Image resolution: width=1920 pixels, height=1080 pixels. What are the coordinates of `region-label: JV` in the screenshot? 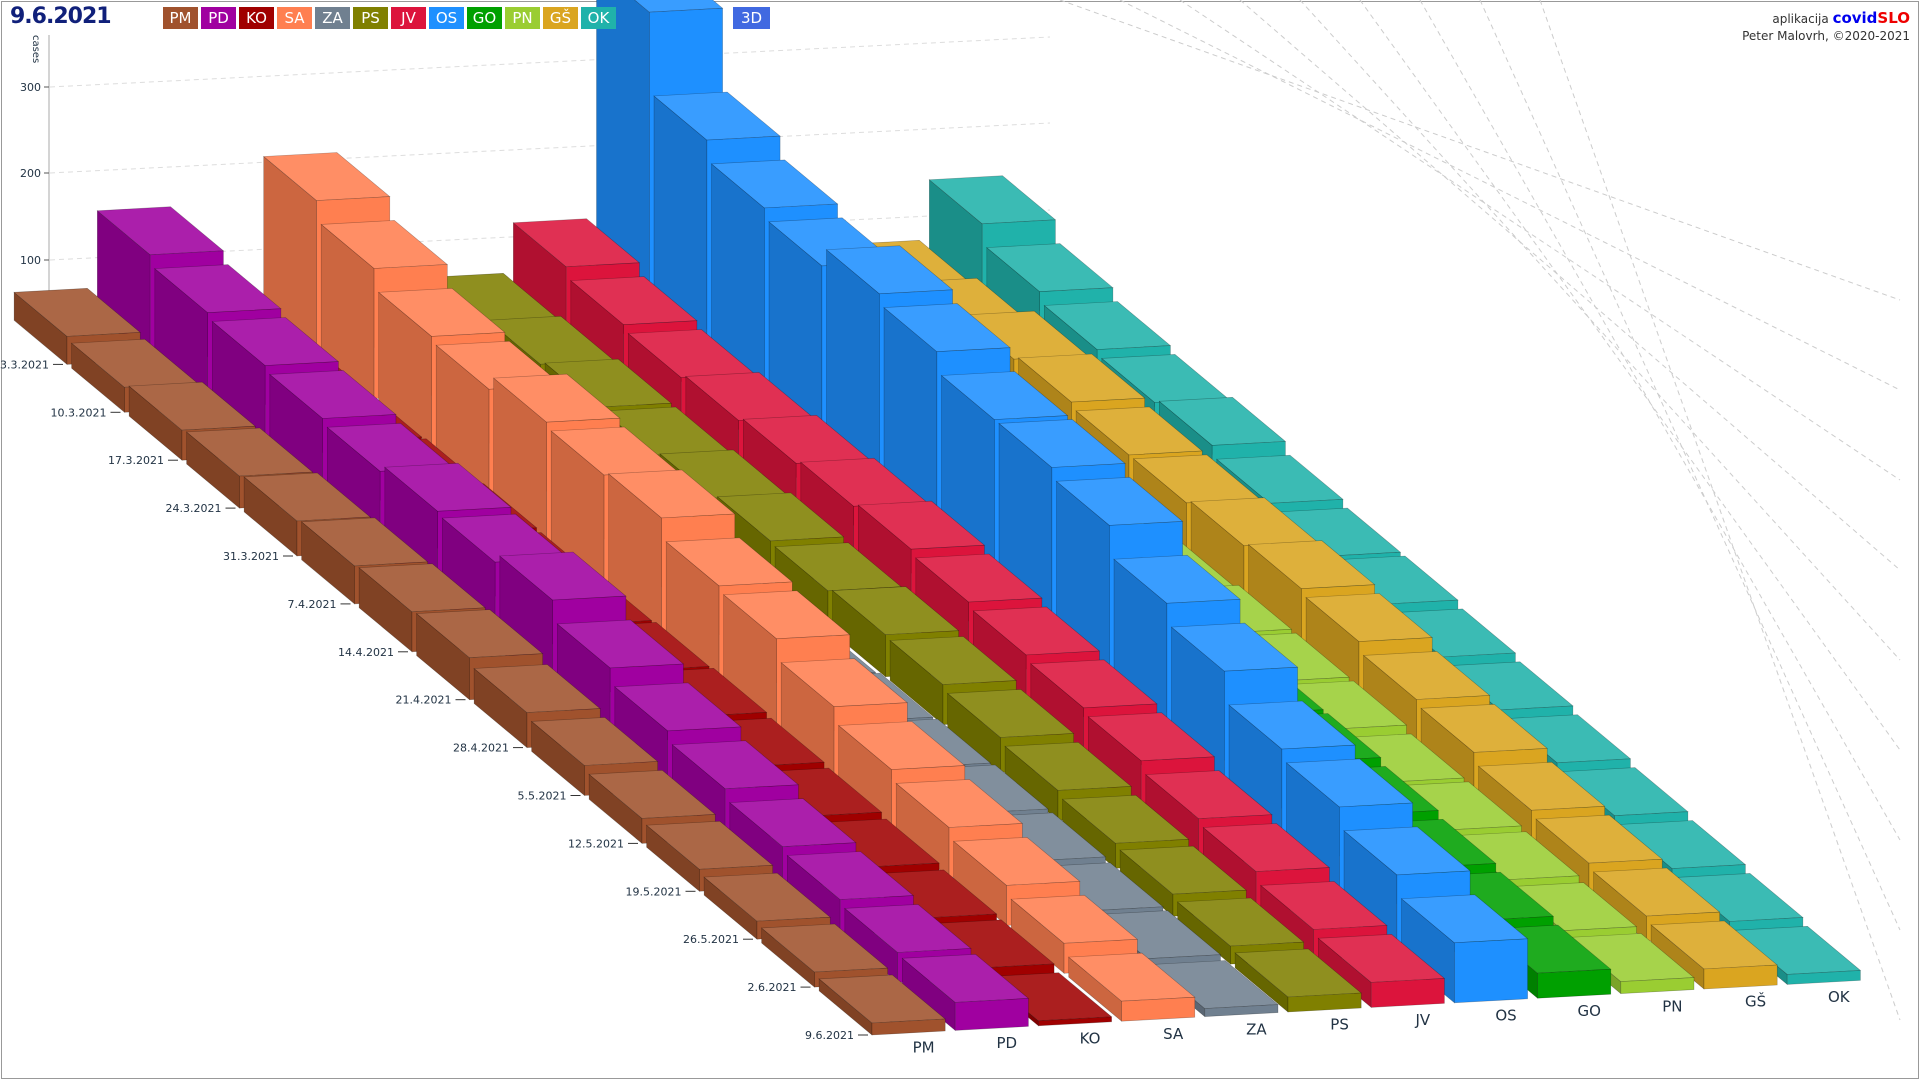 It's located at (1422, 1020).